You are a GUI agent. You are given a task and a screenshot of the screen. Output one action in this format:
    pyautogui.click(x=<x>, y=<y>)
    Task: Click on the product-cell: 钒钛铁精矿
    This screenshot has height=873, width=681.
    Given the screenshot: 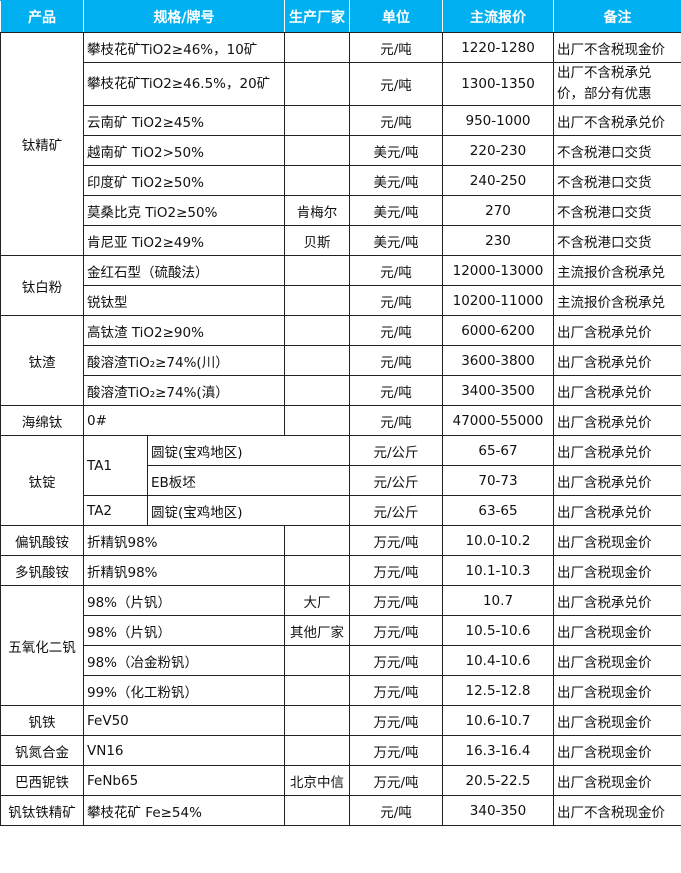 What is the action you would take?
    pyautogui.click(x=42, y=810)
    